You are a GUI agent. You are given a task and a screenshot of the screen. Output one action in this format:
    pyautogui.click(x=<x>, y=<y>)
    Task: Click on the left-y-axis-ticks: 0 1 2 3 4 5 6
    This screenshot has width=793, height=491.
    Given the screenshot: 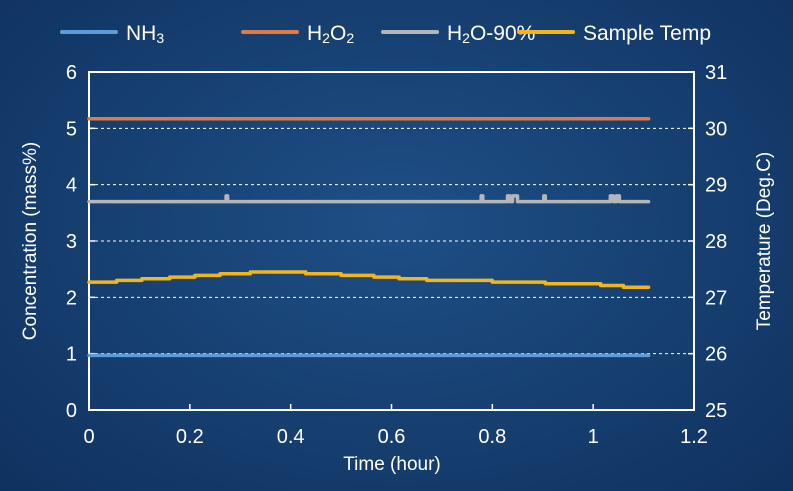 What is the action you would take?
    pyautogui.click(x=80, y=242)
    